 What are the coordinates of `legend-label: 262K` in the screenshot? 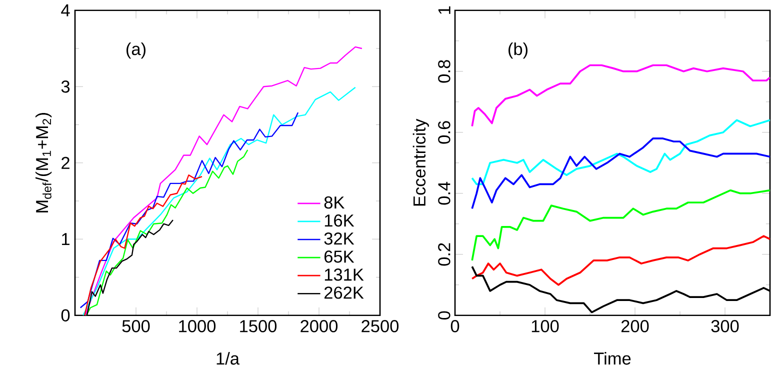 It's located at (344, 292).